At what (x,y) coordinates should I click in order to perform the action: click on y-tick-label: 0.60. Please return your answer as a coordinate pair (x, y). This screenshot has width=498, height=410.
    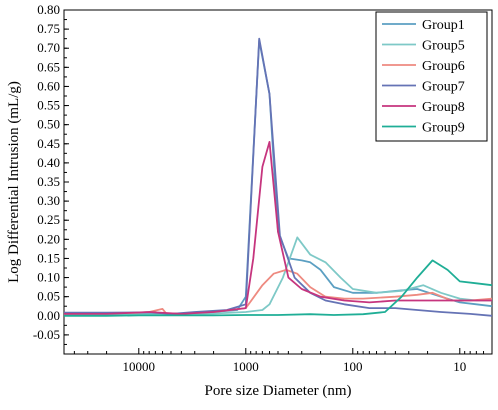
    Looking at the image, I should click on (48, 85).